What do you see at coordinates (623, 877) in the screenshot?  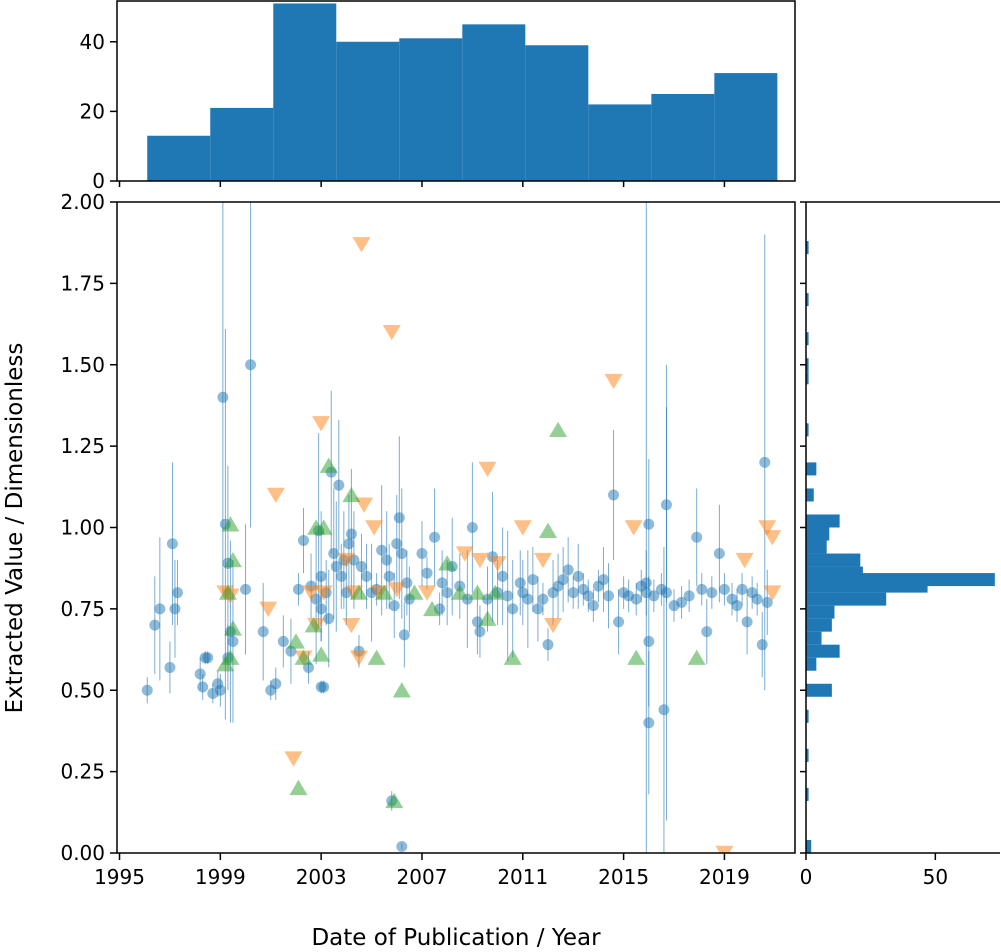 I see `x-tick-label: 2015` at bounding box center [623, 877].